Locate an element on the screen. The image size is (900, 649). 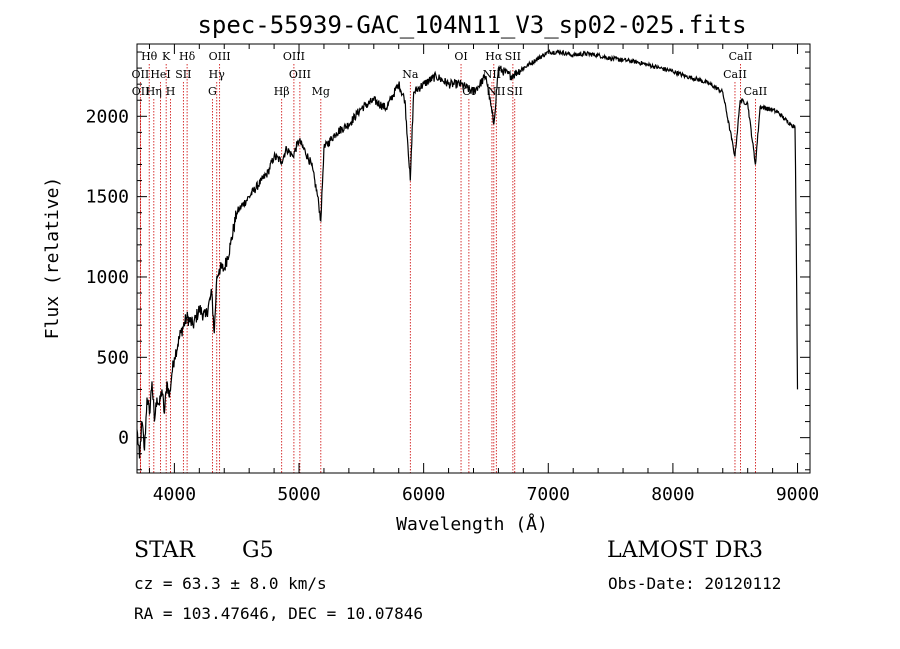
x-tick-label-4: 8000 is located at coordinates (672, 494).